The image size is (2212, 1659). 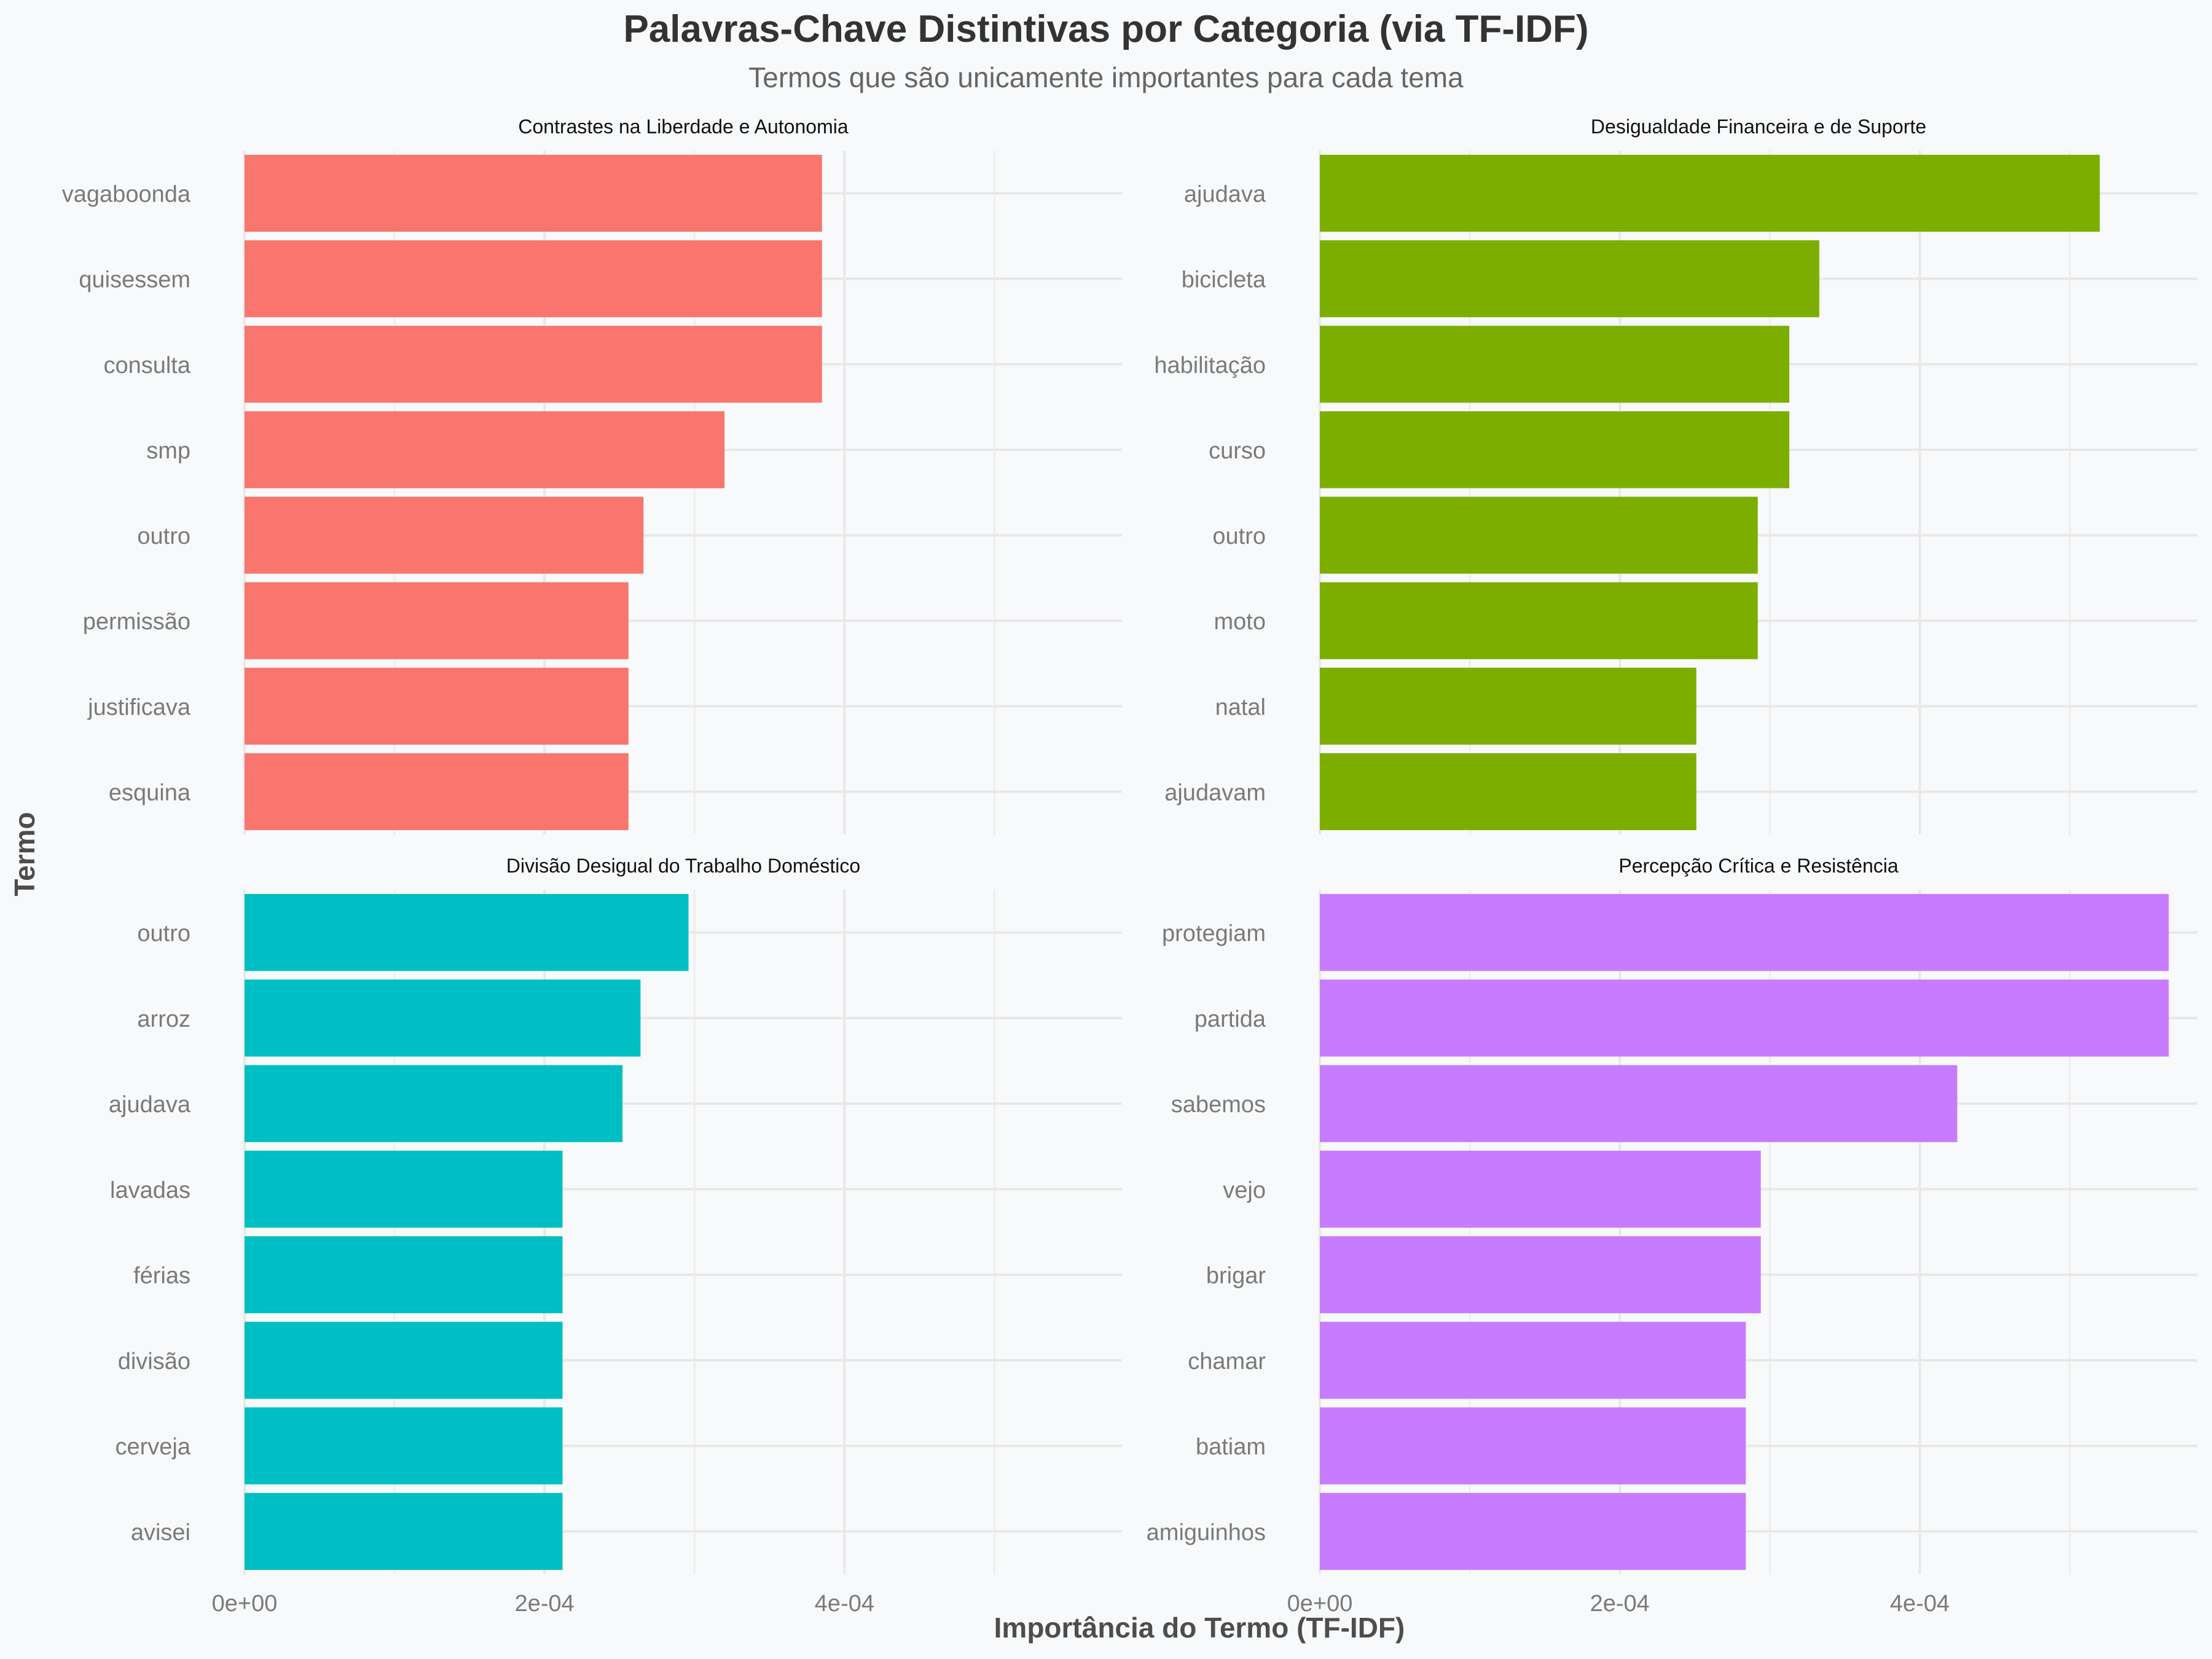 What do you see at coordinates (160, 1532) in the screenshot?
I see `y-tick-label: avisei` at bounding box center [160, 1532].